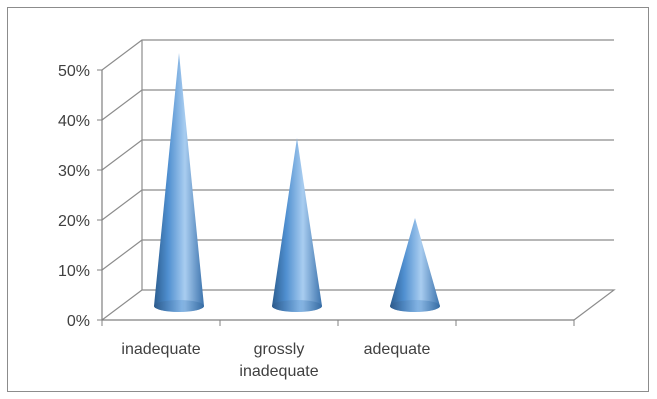  Describe the element at coordinates (74, 71) in the screenshot. I see `y-tick-label-5: 50%` at that location.